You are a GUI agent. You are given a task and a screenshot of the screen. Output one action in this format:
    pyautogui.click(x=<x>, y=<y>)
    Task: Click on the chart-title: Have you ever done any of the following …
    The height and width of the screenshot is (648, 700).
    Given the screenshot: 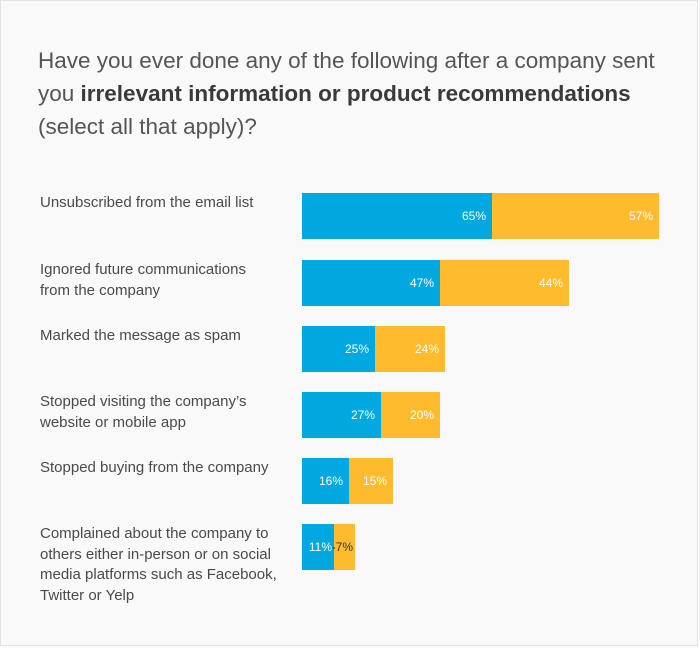 What is the action you would take?
    pyautogui.click(x=358, y=93)
    